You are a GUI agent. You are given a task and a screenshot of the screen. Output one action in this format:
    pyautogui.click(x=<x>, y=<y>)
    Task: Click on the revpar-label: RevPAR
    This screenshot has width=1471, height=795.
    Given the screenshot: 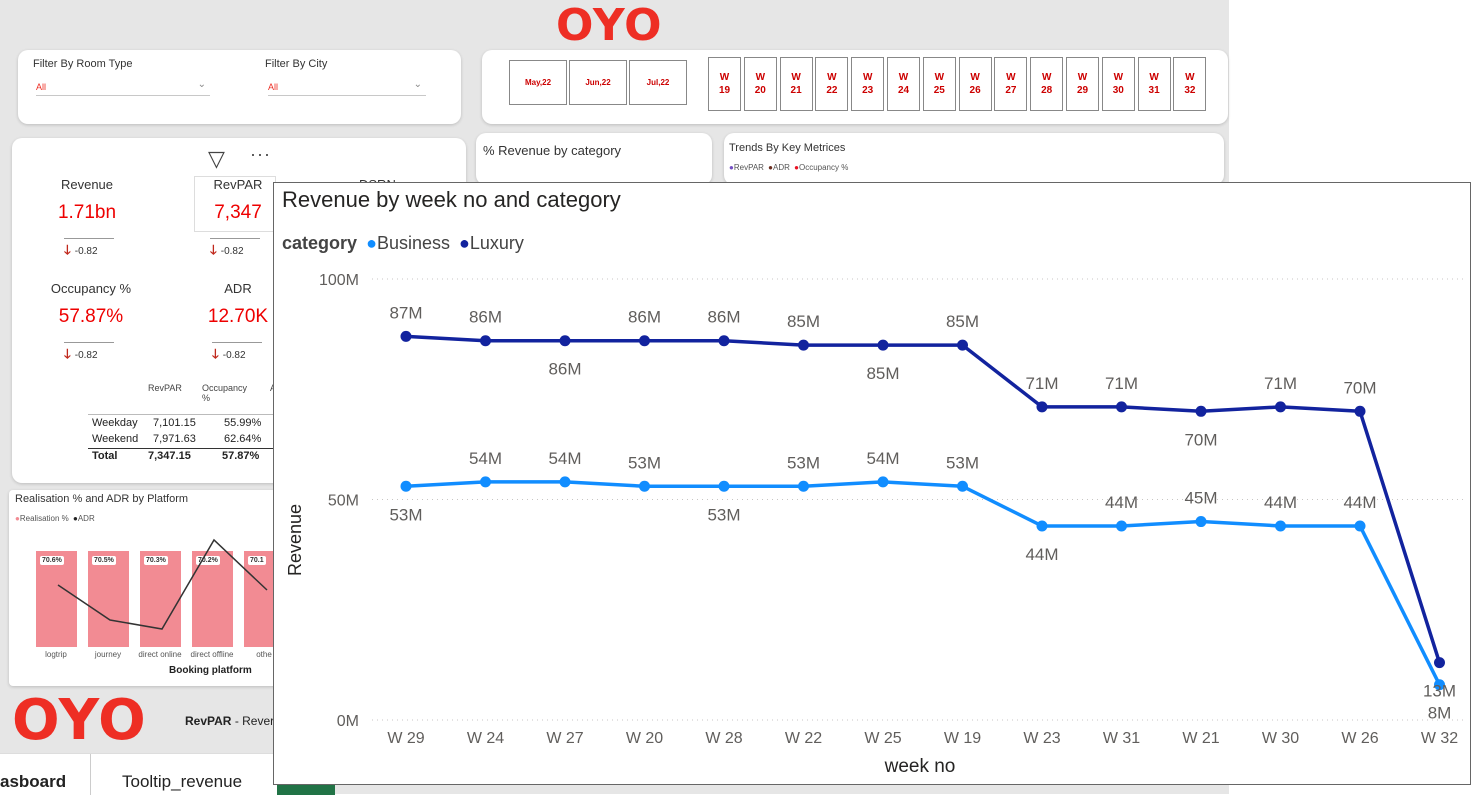 What is the action you would take?
    pyautogui.click(x=238, y=184)
    